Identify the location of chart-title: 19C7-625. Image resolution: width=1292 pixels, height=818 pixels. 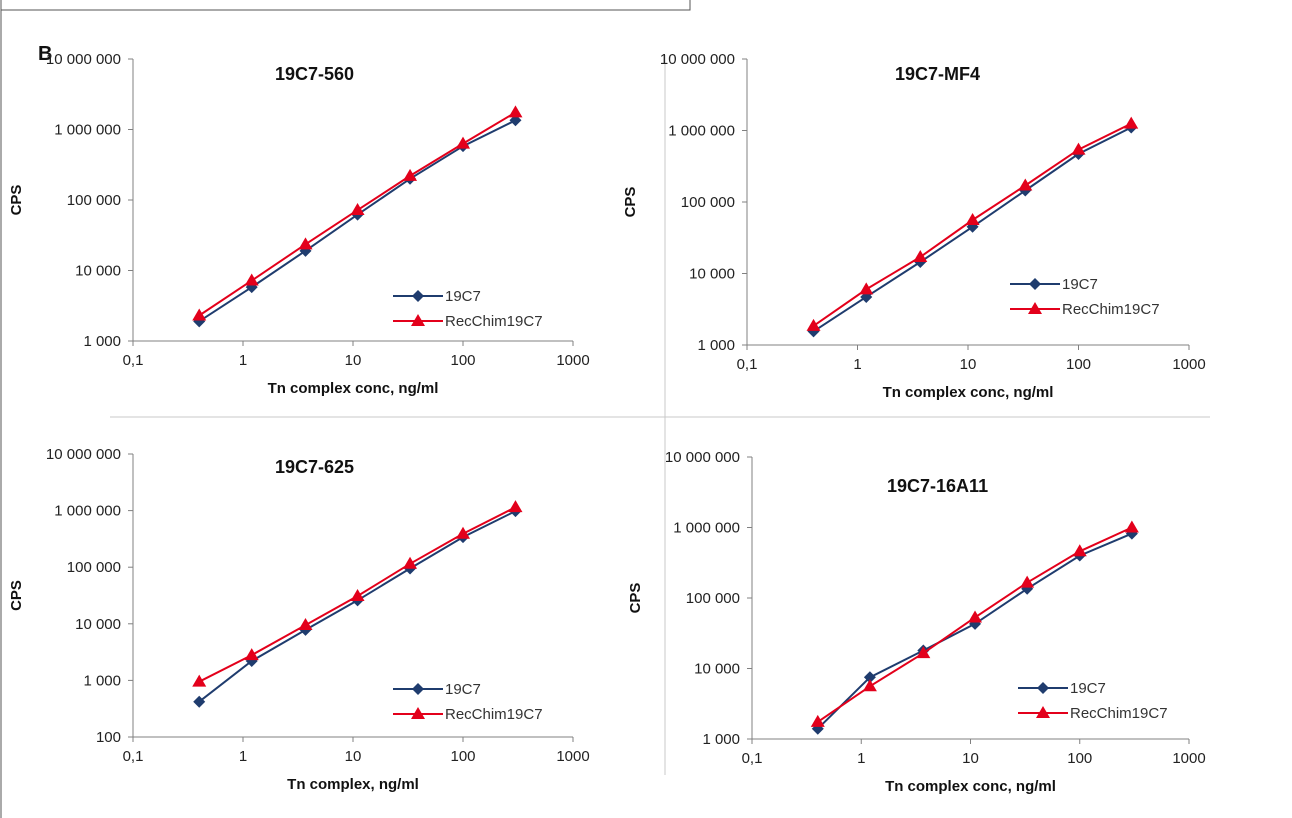
(314, 467).